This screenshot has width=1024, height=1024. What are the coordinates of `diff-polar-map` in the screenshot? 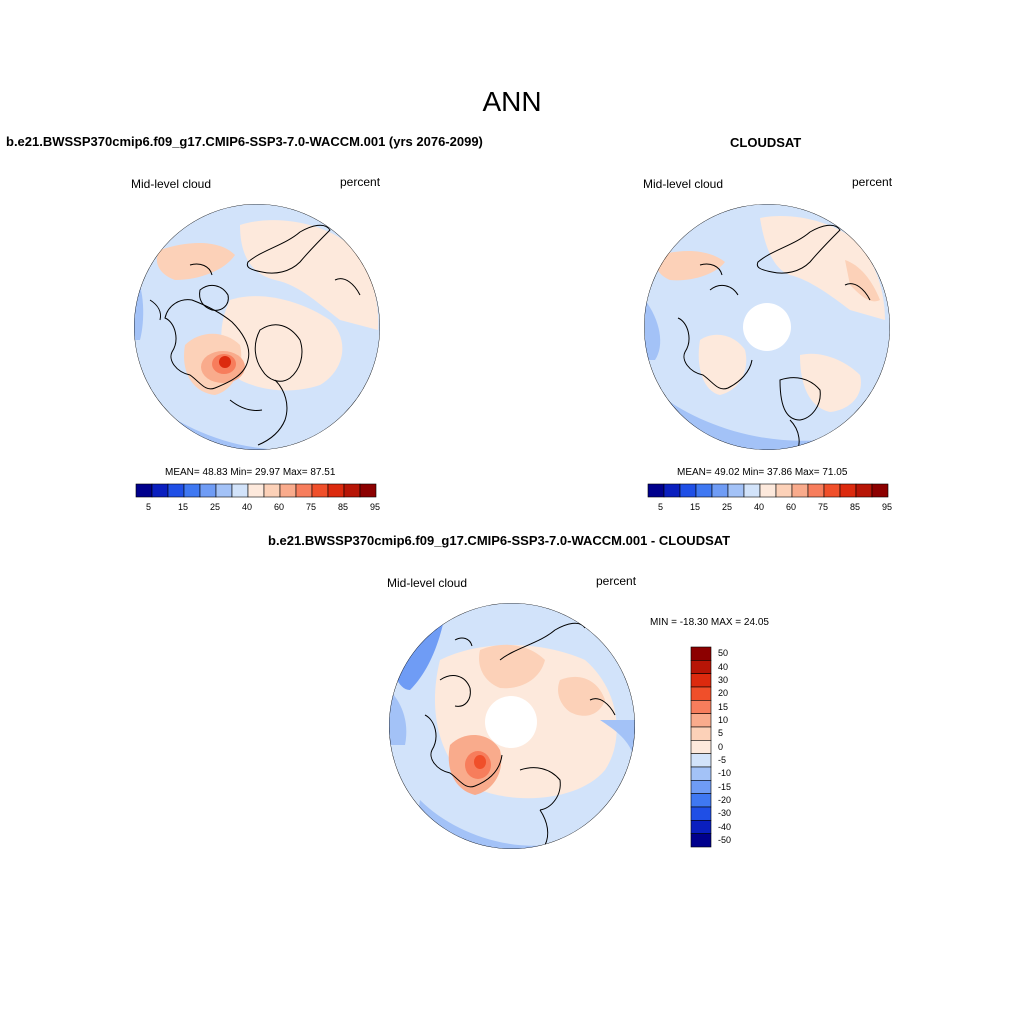 It's located at (512, 726).